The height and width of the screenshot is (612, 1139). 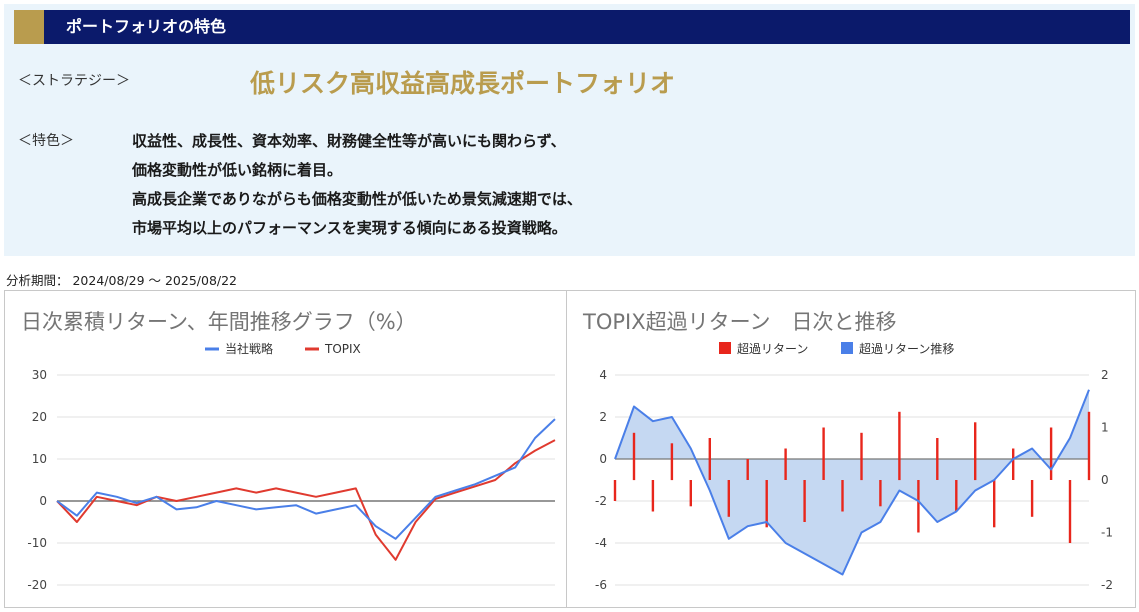 I want to click on y2-tick-label: 0, so click(x=1105, y=480).